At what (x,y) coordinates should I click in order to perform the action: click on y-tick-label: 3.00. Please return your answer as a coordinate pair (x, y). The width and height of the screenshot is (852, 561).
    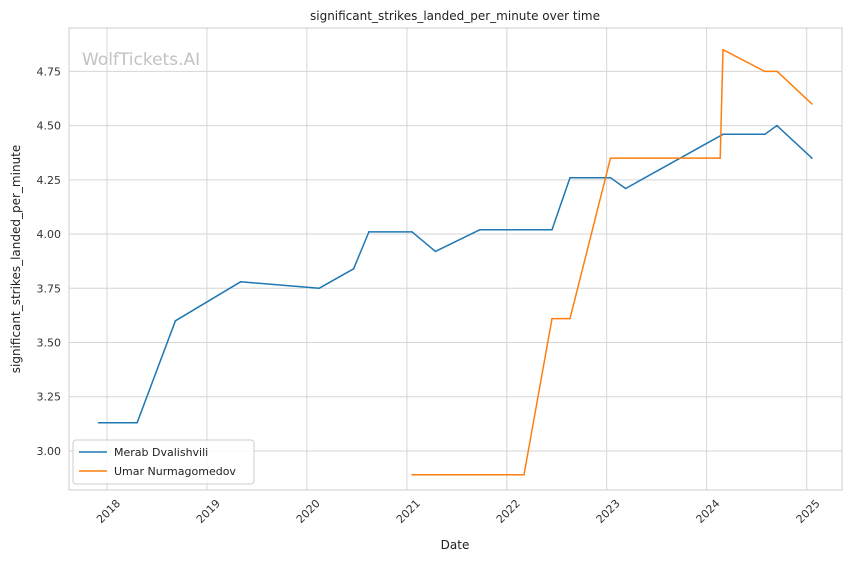
    Looking at the image, I should click on (49, 451).